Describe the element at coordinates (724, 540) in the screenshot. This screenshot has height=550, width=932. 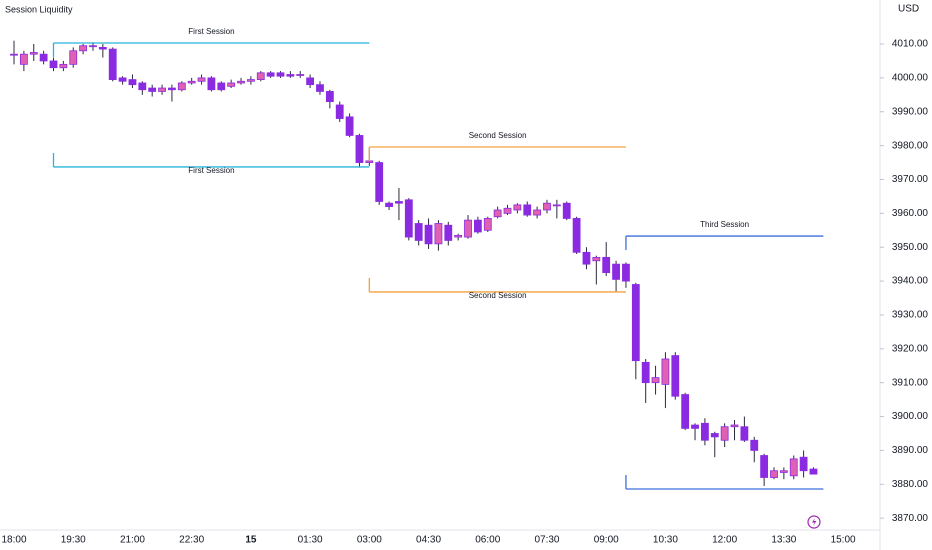
I see `x-tick-label: 12:00` at that location.